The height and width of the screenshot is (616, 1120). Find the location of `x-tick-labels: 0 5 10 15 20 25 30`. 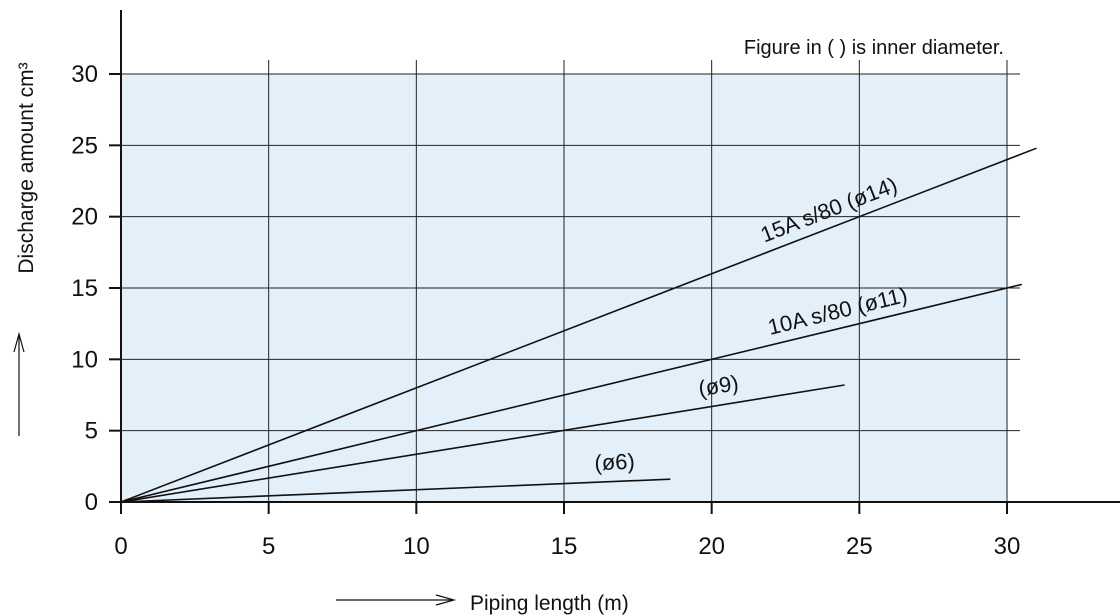

x-tick-labels: 0 5 10 15 20 25 30 is located at coordinates (567, 546).